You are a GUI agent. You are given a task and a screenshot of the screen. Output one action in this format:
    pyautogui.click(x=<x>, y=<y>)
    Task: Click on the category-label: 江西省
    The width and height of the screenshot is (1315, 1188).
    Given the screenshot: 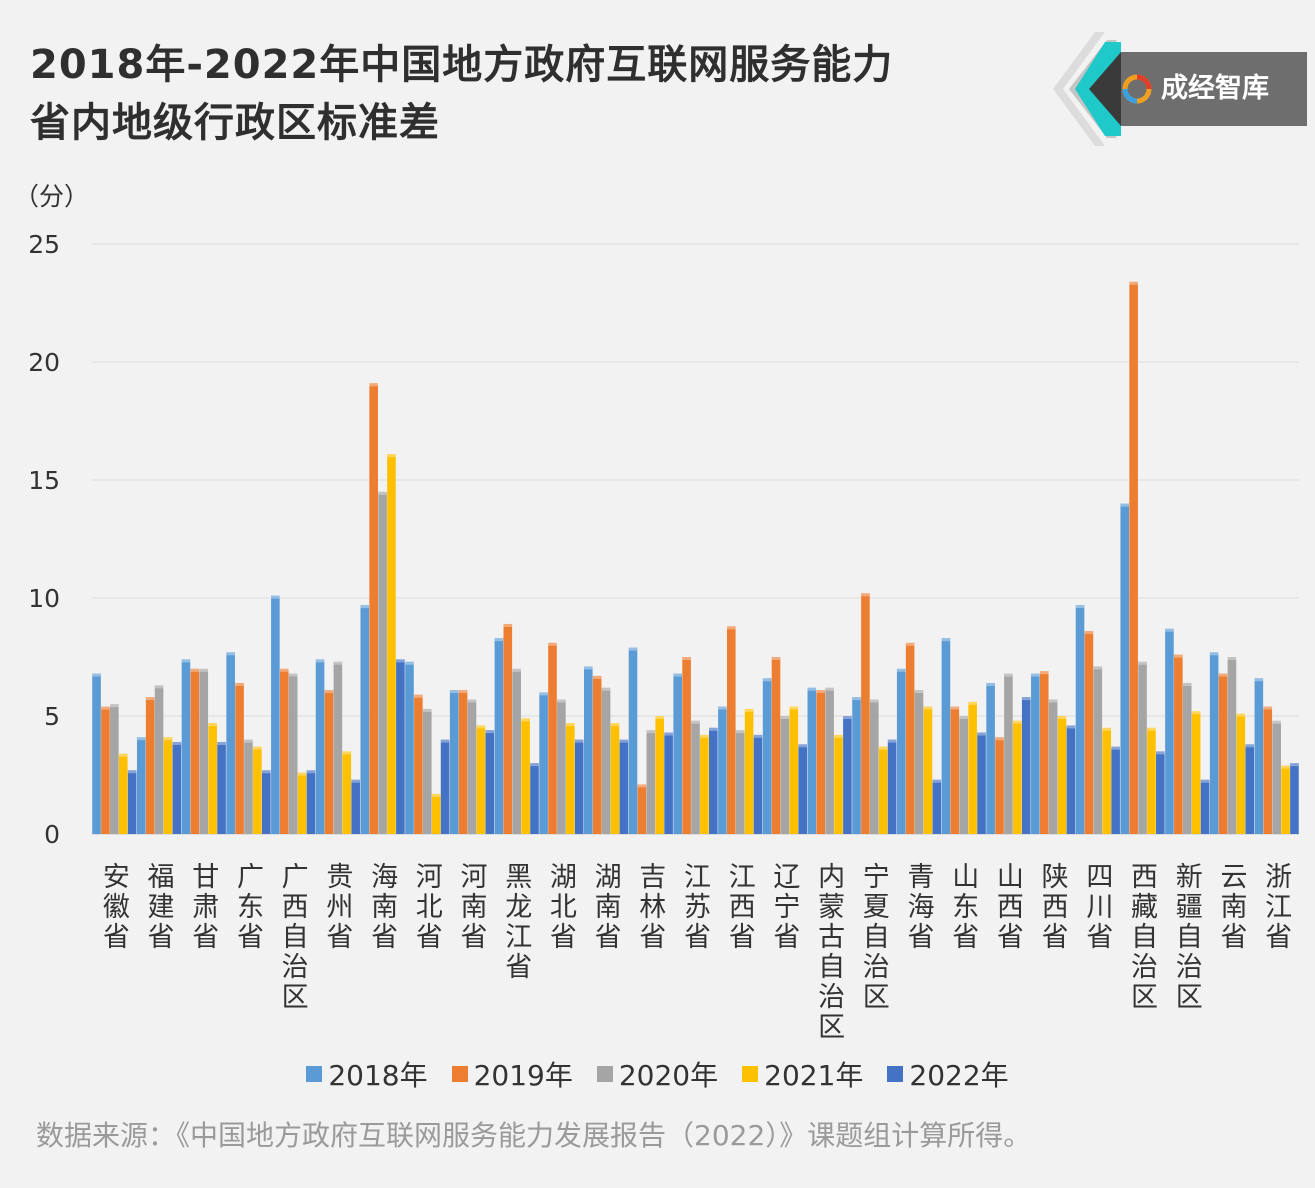 What is the action you would take?
    pyautogui.click(x=742, y=907)
    